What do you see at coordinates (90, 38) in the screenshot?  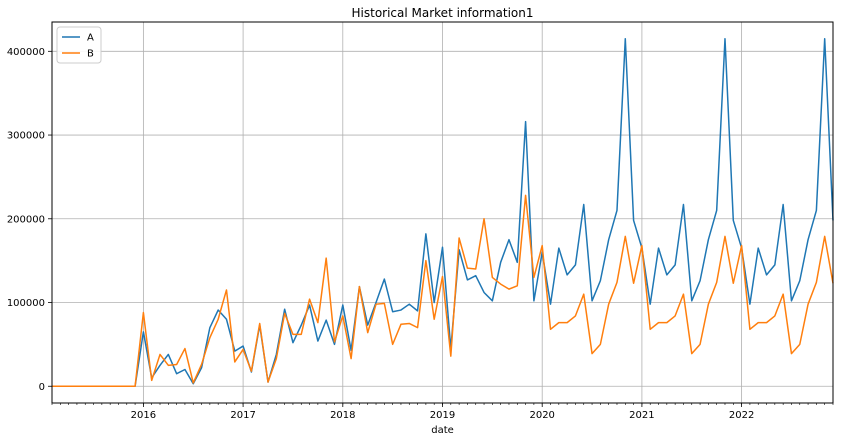 I see `legend-label-A: A` at bounding box center [90, 38].